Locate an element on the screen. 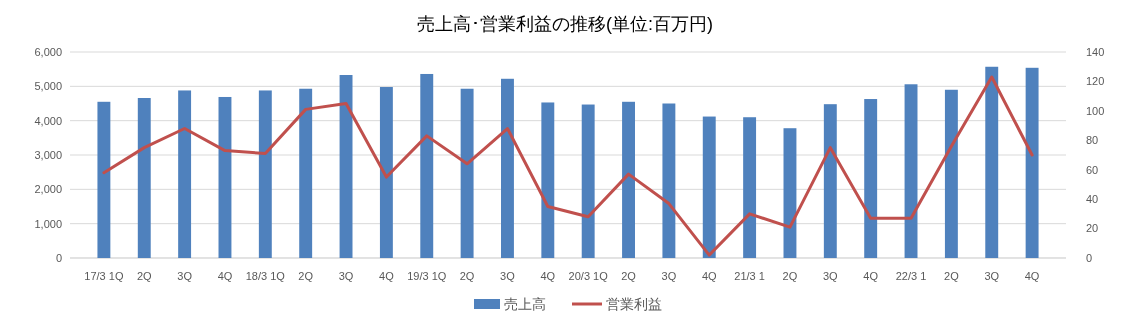 The width and height of the screenshot is (1131, 332). y2-tick-label: 20 is located at coordinates (1092, 228).